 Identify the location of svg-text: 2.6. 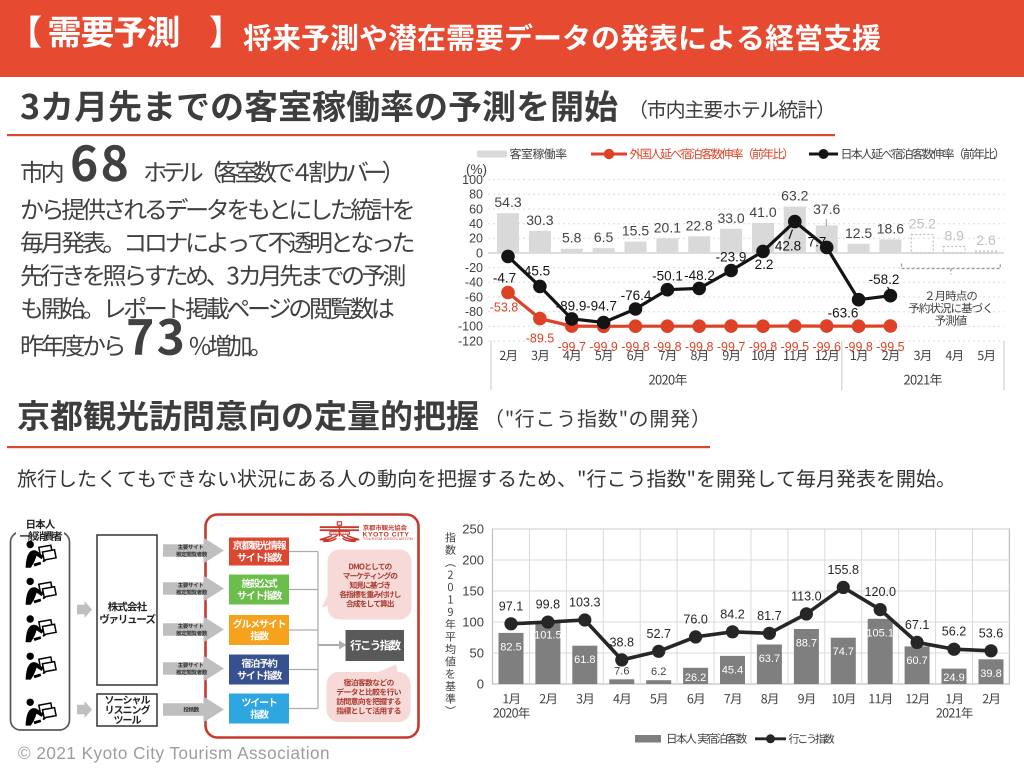
(986, 240).